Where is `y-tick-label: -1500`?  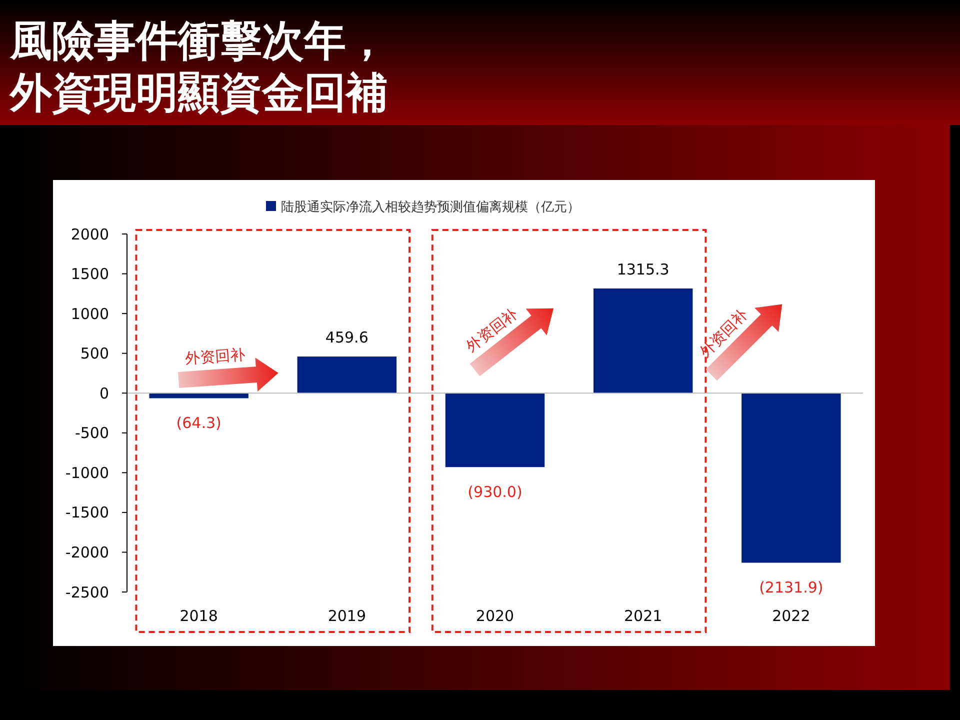
y-tick-label: -1500 is located at coordinates (87, 513).